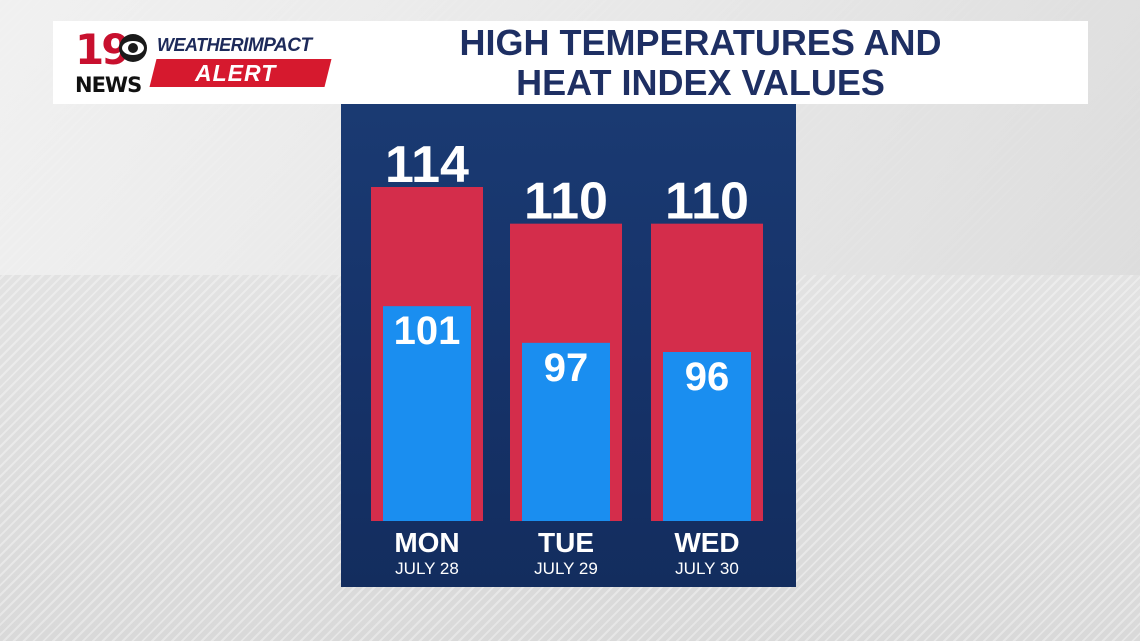 The width and height of the screenshot is (1140, 641). Describe the element at coordinates (566, 431) in the screenshot. I see `bar-high-temp-tue` at that location.